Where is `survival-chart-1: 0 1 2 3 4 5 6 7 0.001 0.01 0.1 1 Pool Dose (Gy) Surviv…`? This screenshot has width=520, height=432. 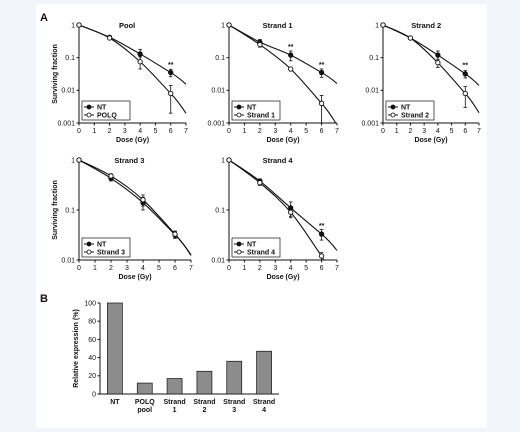
survival-chart-1: 0 1 2 3 4 5 6 7 0.001 0.01 0.1 1 Pool Dose (Gy) Surviv… is located at coordinates (120, 82).